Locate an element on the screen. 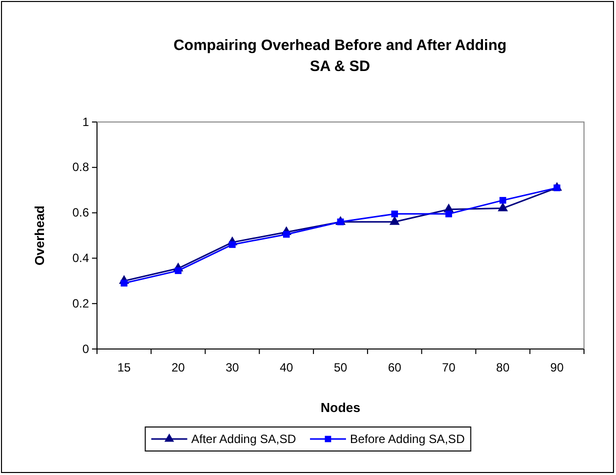 This screenshot has height=475, width=616. x-tick-label: 40 is located at coordinates (287, 367).